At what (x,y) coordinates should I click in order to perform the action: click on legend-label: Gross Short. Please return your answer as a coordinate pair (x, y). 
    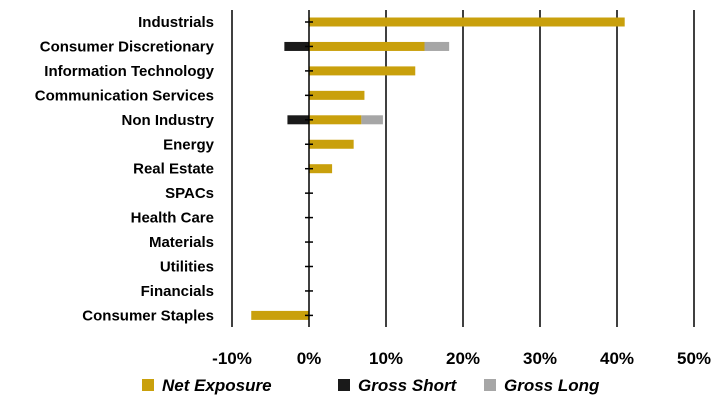
    Looking at the image, I should click on (408, 385).